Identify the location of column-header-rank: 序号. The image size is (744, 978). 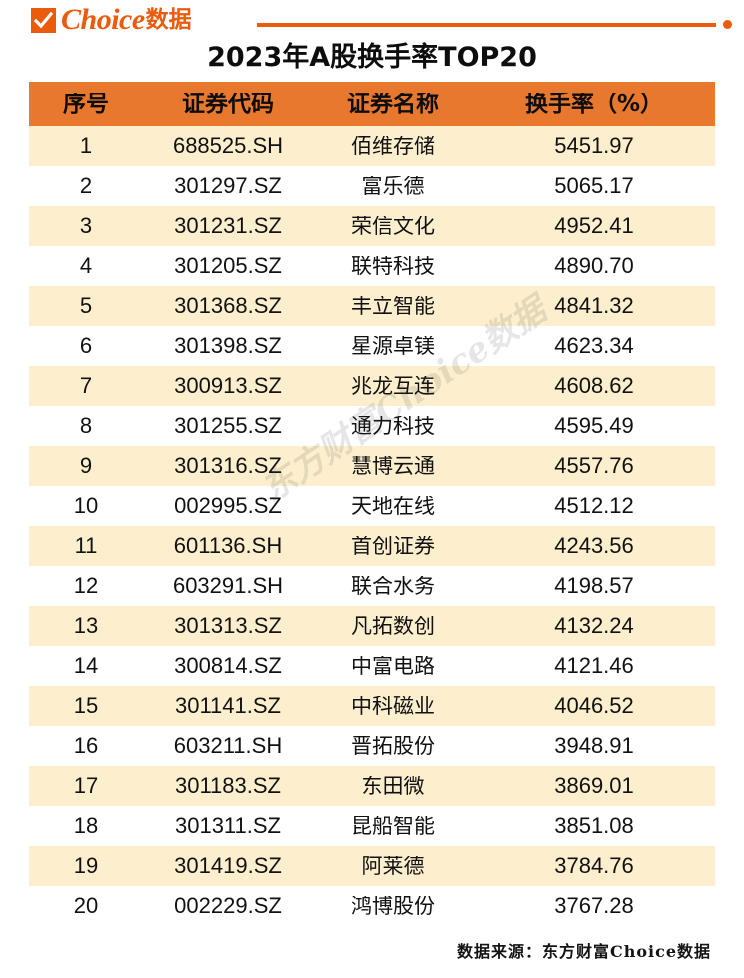
(86, 104).